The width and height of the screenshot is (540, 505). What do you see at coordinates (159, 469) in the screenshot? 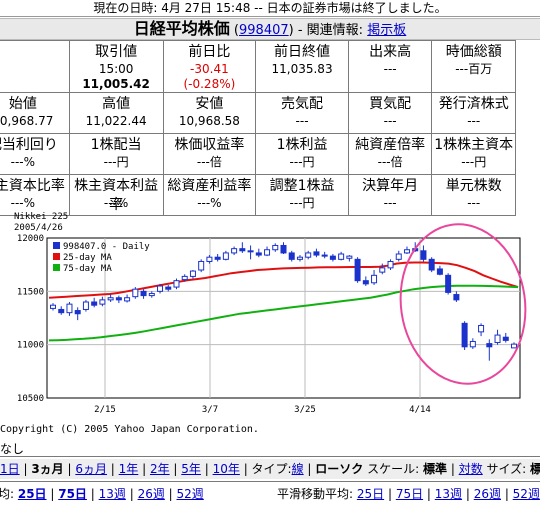
I see `period-2年: 2年` at bounding box center [159, 469].